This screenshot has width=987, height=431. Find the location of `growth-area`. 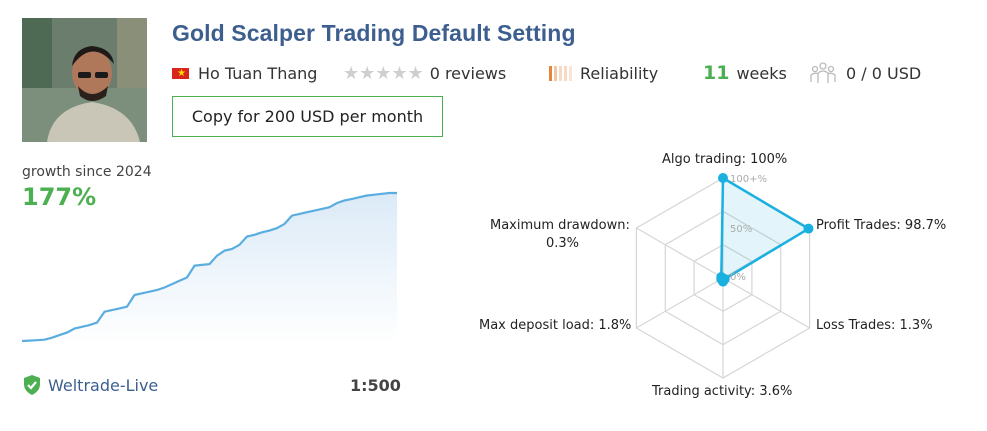

growth-area is located at coordinates (209, 268).